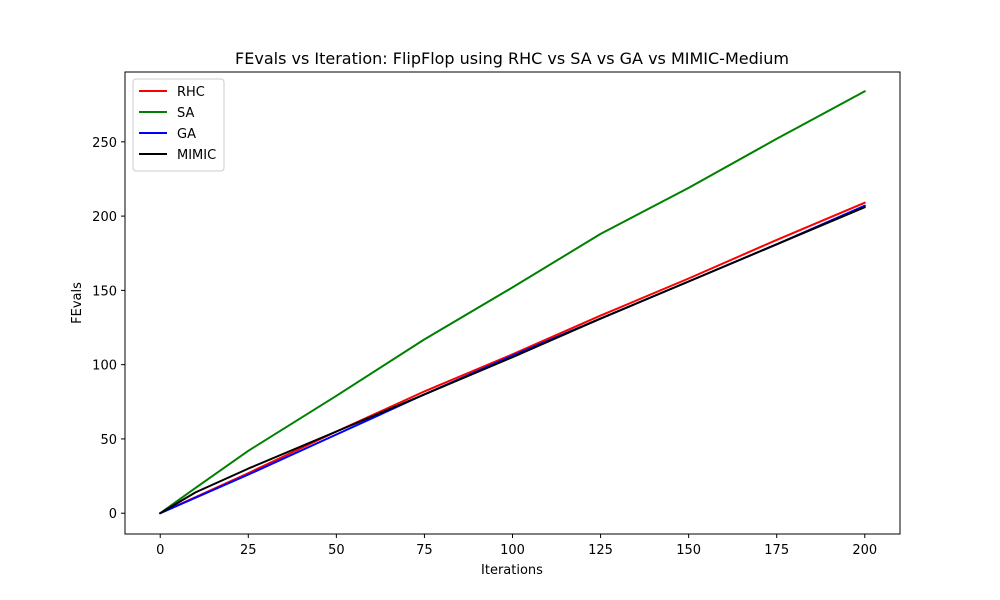 The image size is (1000, 600). What do you see at coordinates (600, 550) in the screenshot?
I see `x-tick-label: 125` at bounding box center [600, 550].